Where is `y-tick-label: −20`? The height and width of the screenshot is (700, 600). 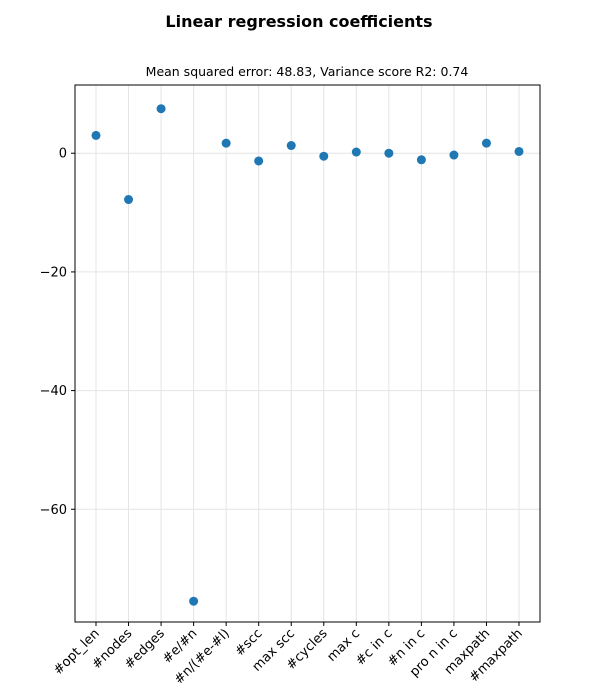
y-tick-label: −20 is located at coordinates (53, 272).